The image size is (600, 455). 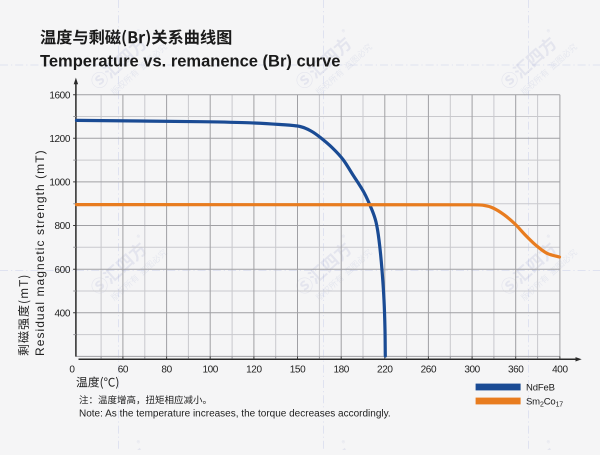 I want to click on svg-text: 1200, so click(x=59, y=139).